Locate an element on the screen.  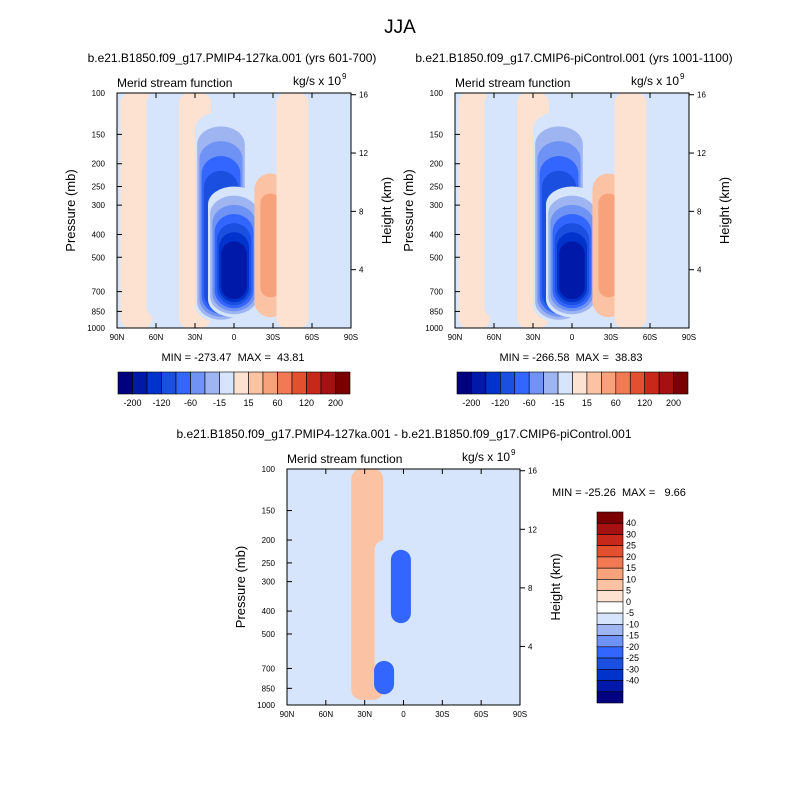
x-tick-label: 30N is located at coordinates (533, 337).